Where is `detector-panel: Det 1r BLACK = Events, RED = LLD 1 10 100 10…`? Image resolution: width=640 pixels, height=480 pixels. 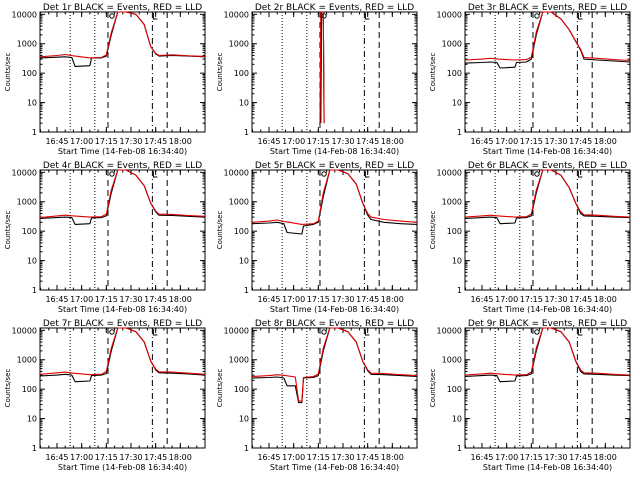
detector-panel: Det 1r BLACK = Events, RED = LLD 1 10 100 10… is located at coordinates (105, 79).